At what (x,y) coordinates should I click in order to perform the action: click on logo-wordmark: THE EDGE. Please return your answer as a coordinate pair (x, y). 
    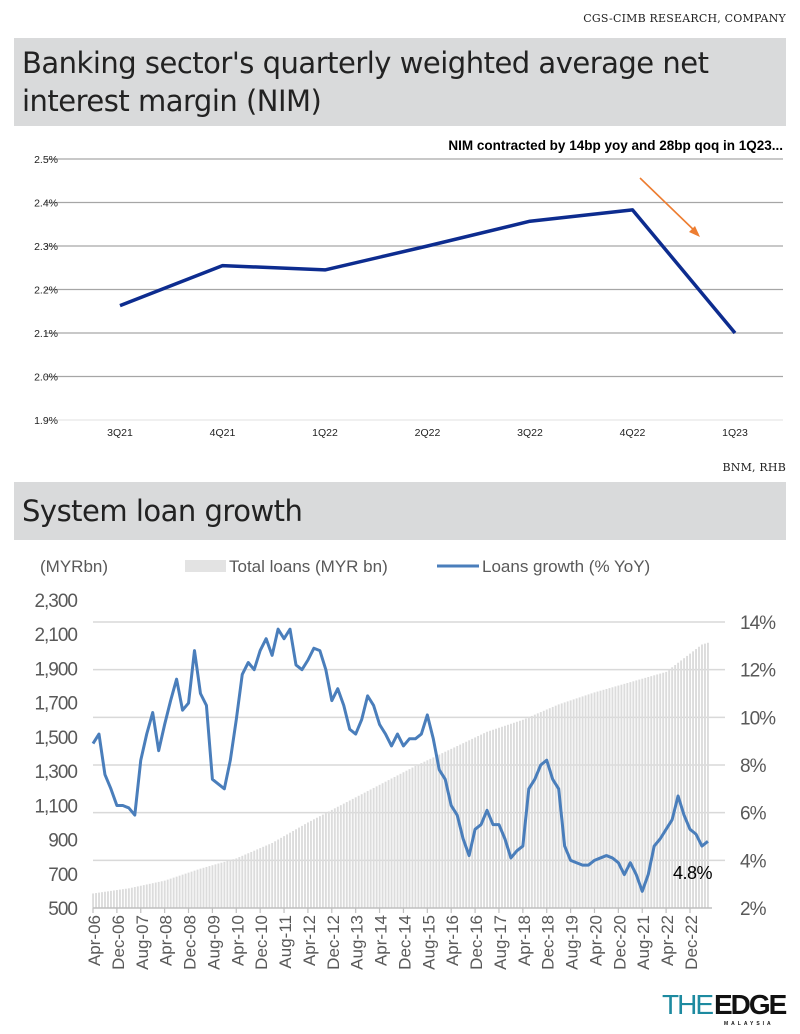
    Looking at the image, I should click on (727, 1004).